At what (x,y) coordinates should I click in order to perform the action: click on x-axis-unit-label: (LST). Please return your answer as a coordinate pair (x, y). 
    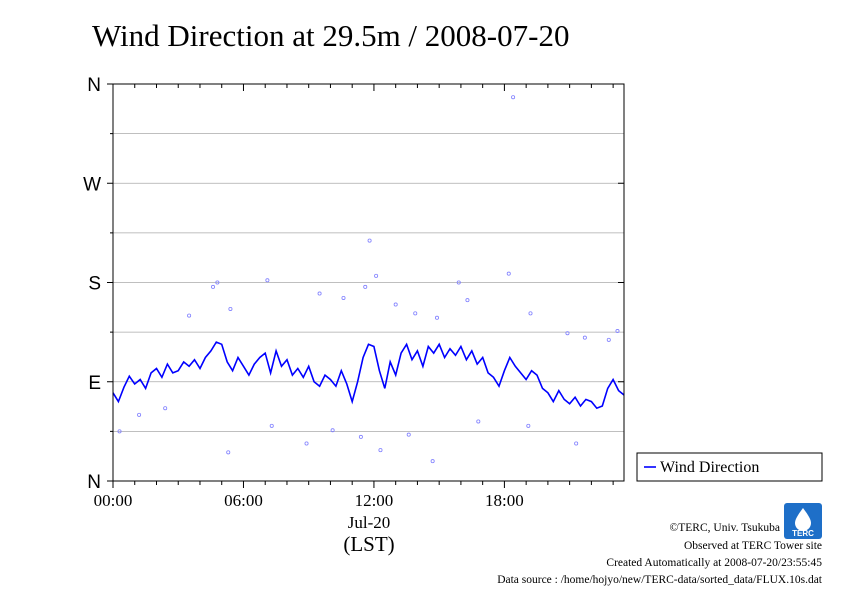
    Looking at the image, I should click on (368, 544).